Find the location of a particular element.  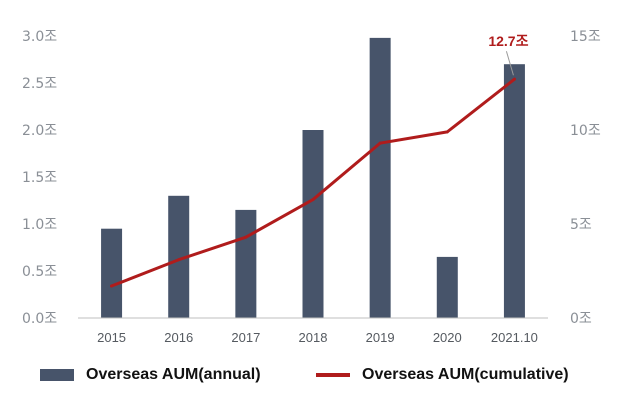

left-axis-ticks: 0.0조 0.5조 1.0조 1.5조 2.0조 2.5조 3.0조 is located at coordinates (39, 178).